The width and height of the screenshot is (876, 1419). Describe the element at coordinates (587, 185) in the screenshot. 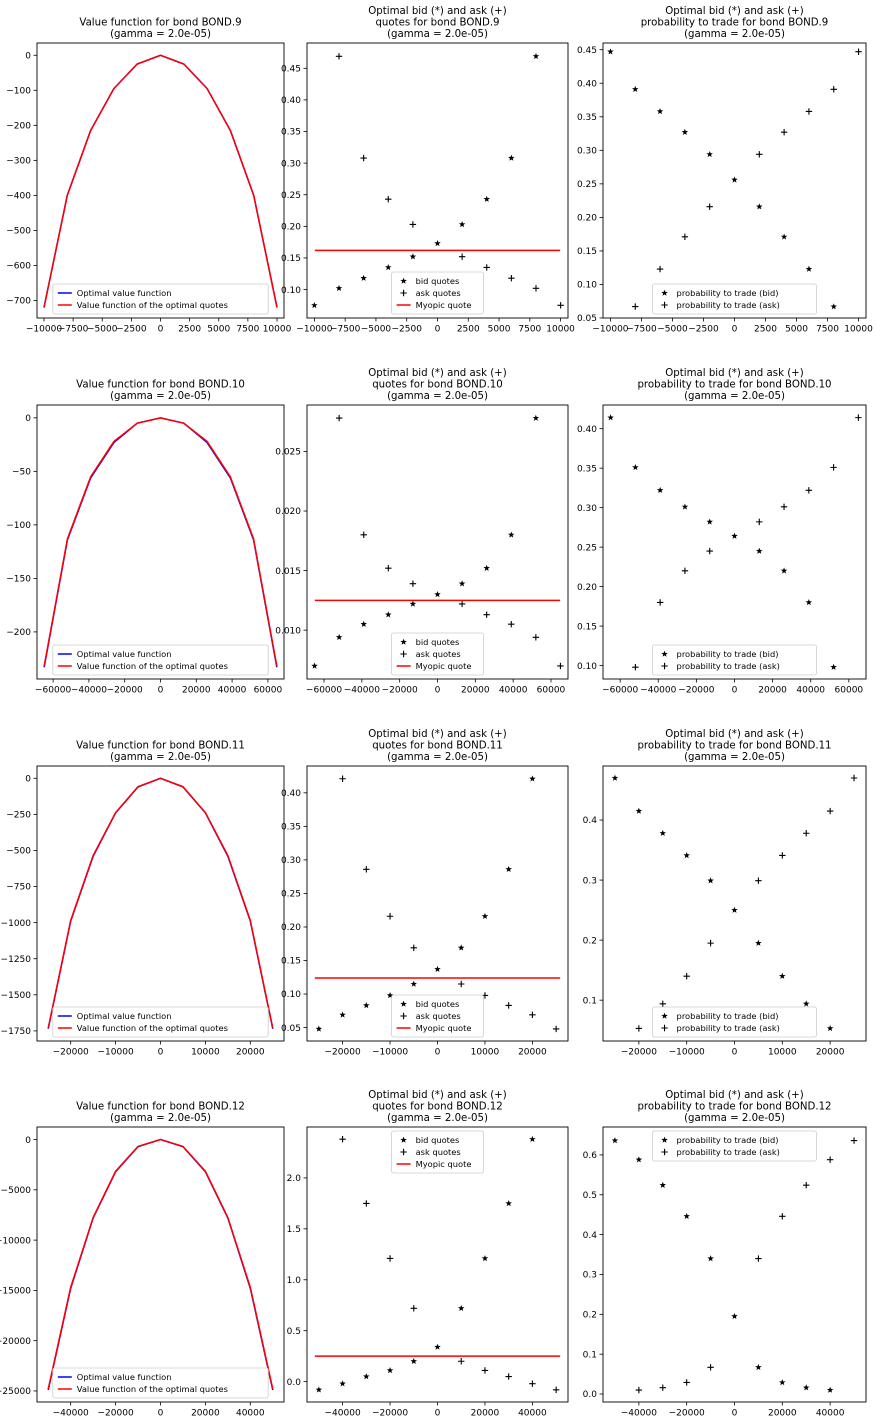

I see `p13-y-tick-label: 0.25` at that location.